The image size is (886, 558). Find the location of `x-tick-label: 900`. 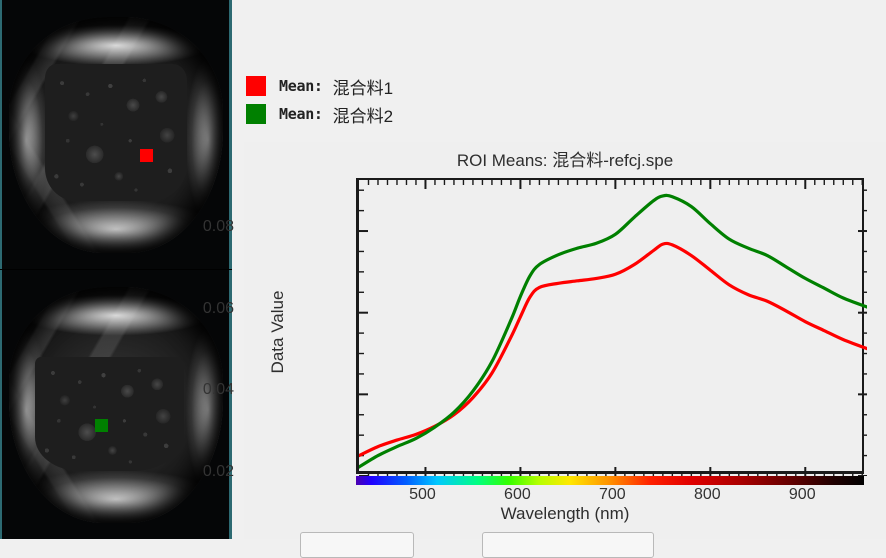

x-tick-label: 900 is located at coordinates (802, 494).